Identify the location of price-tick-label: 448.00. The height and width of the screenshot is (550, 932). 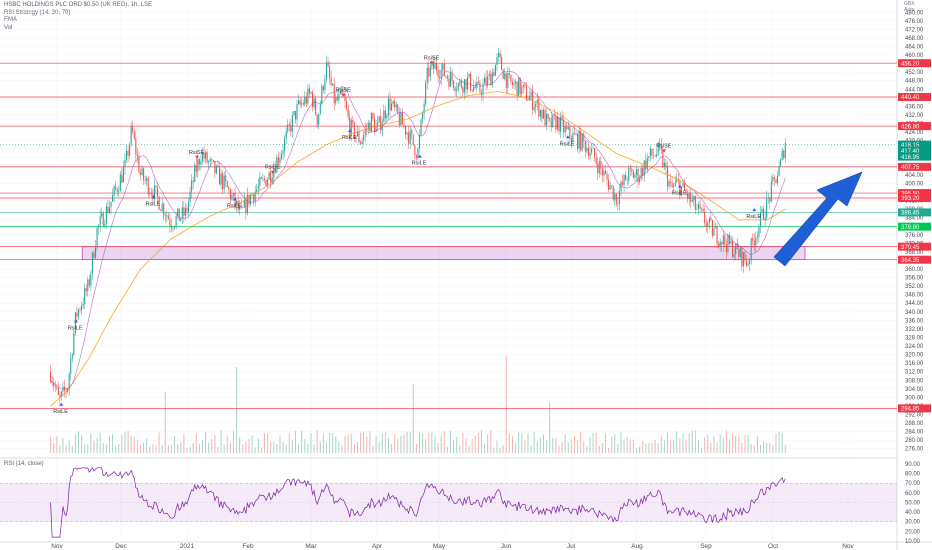
(914, 82).